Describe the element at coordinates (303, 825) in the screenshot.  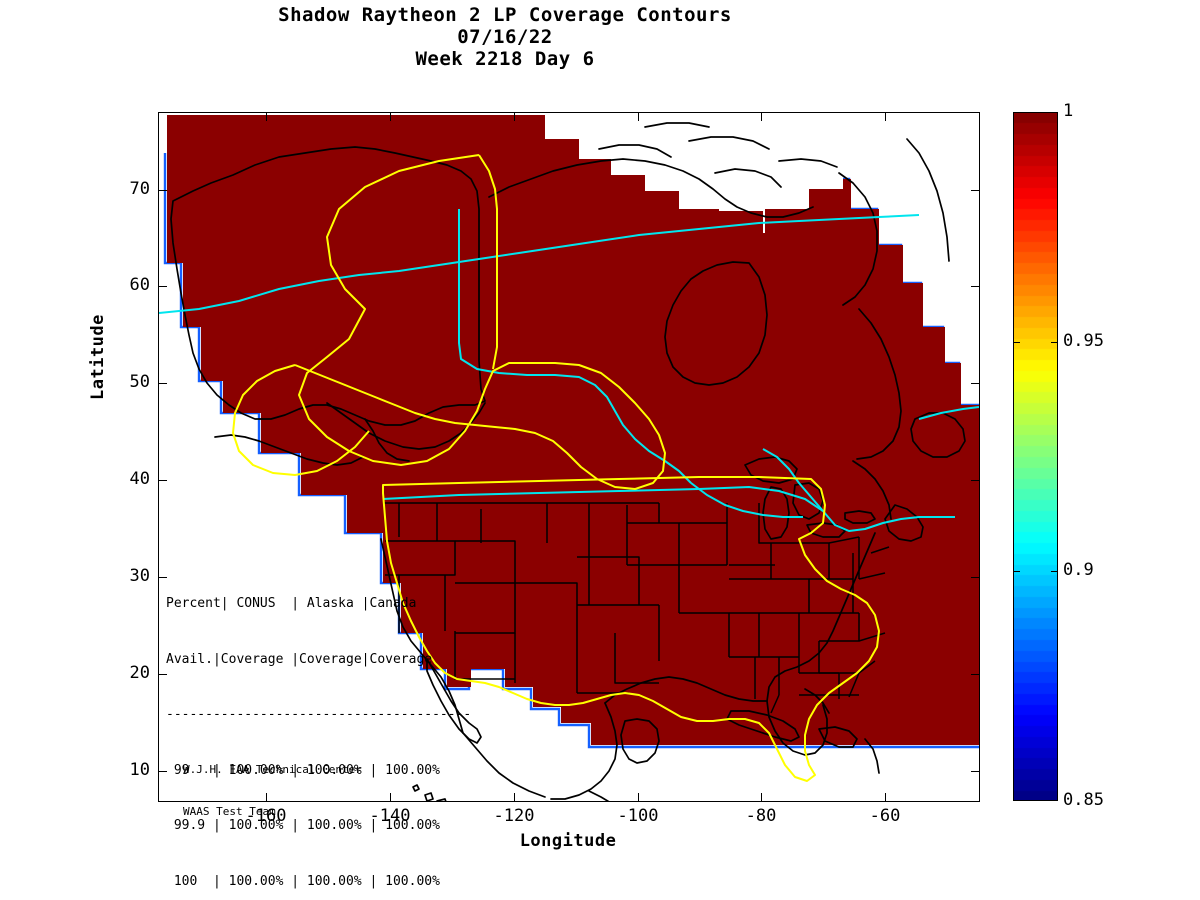
I see `table-row: 99.9 | 100.00% | 100.00% | 100.00%` at that location.